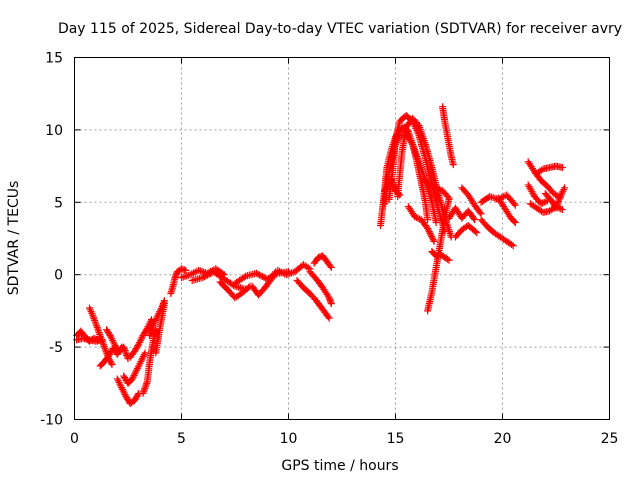 This screenshot has height=480, width=640. What do you see at coordinates (56, 348) in the screenshot?
I see `y-tick-label: -5` at bounding box center [56, 348].